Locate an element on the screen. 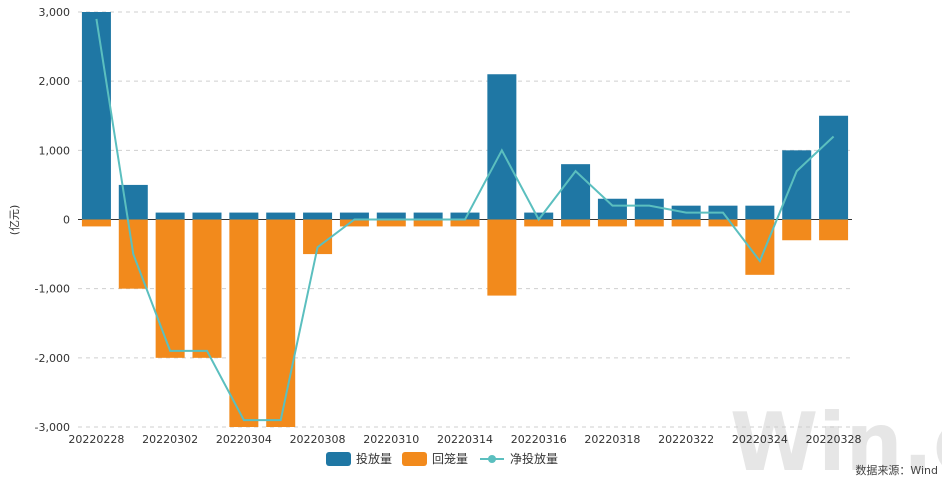  x-tick-label: 20220314 is located at coordinates (465, 439).